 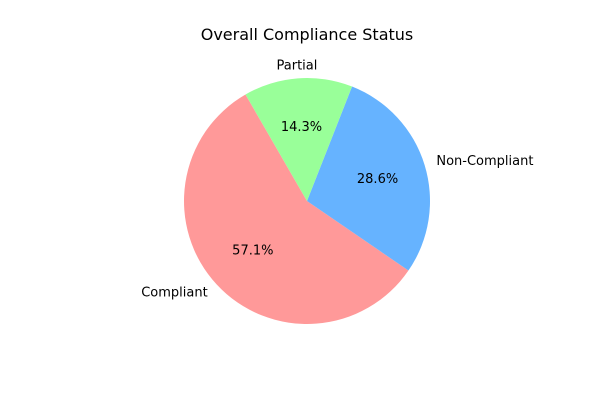 I want to click on pct-label-non-compliant: 28.6%, so click(x=377, y=179).